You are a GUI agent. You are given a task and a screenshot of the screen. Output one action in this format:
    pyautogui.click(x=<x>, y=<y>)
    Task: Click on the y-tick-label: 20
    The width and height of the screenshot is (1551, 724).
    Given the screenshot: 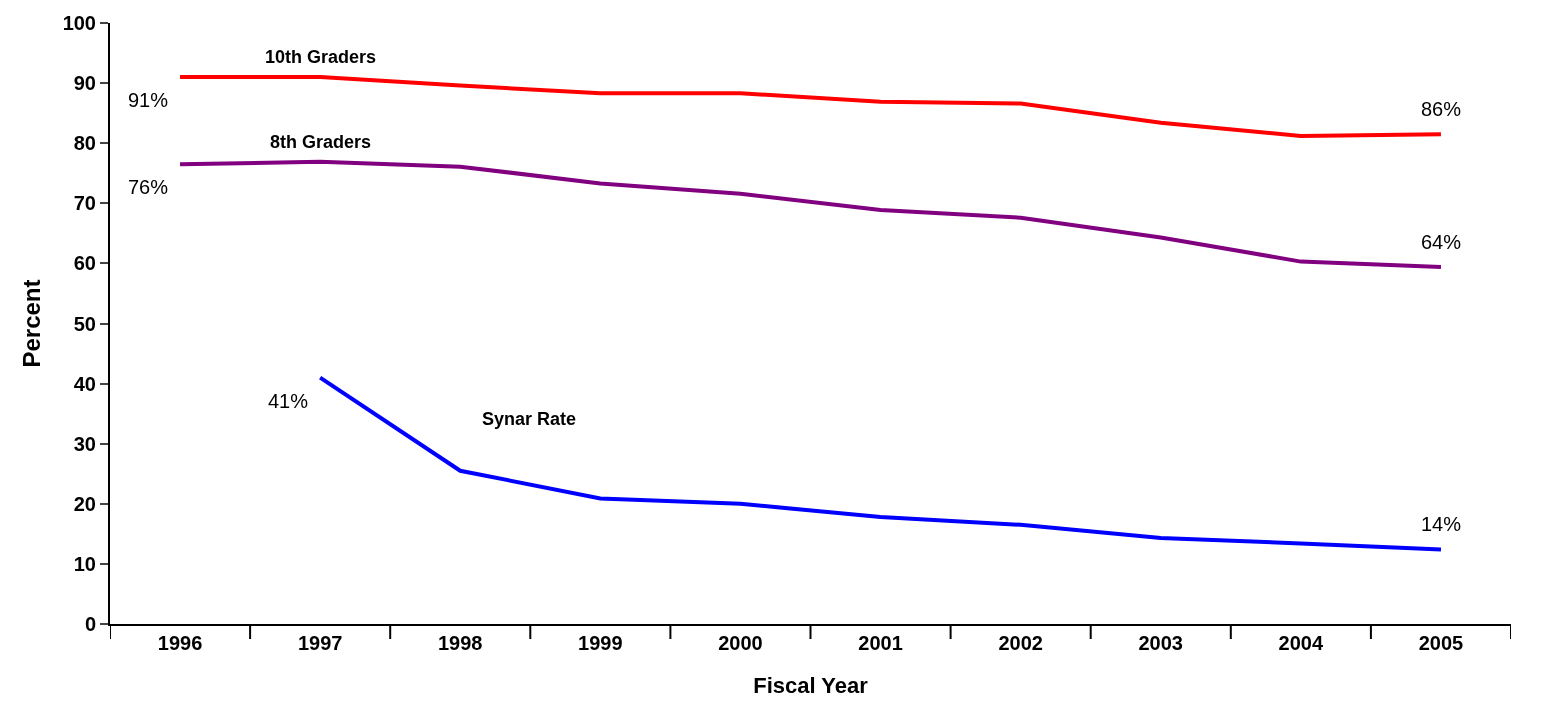 What is the action you would take?
    pyautogui.click(x=84, y=503)
    